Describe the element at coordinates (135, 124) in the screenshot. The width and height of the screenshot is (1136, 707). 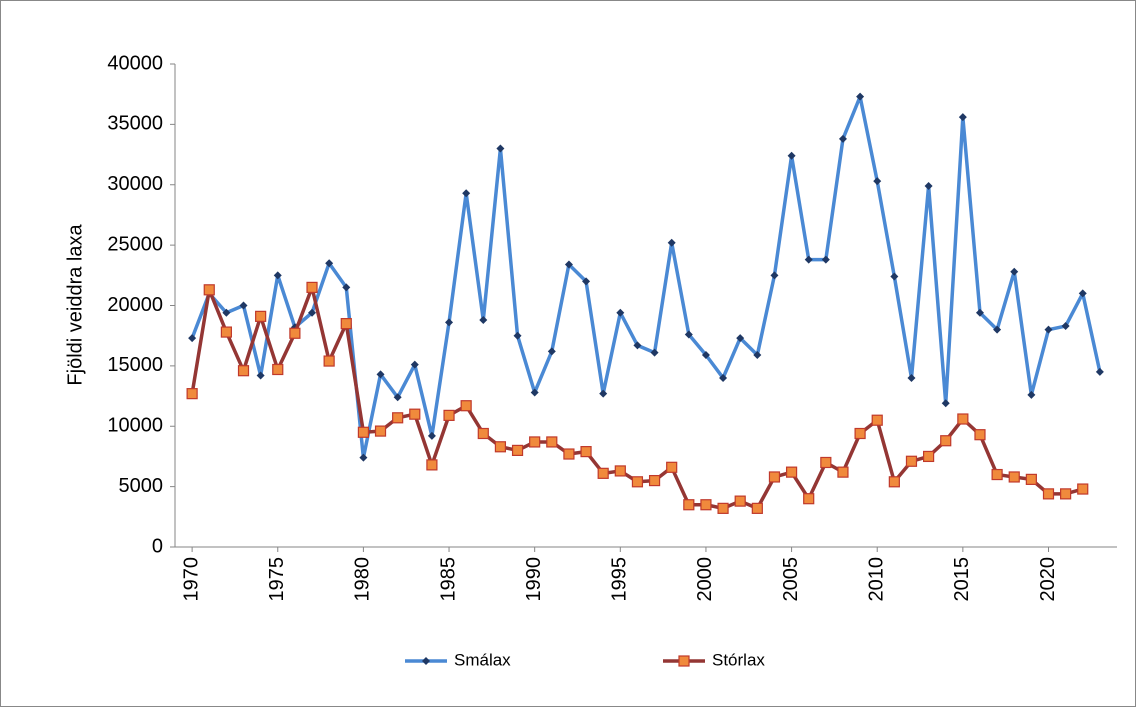
I see `y-tick-label: 35000` at that location.